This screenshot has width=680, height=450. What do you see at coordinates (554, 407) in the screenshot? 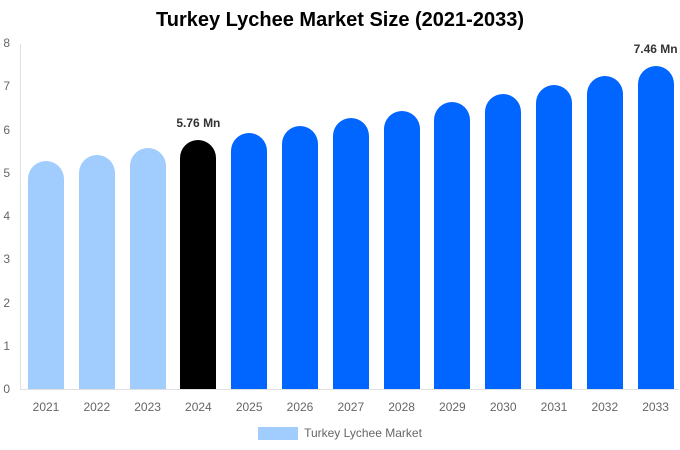
I see `x-tick-label: 2031` at bounding box center [554, 407].